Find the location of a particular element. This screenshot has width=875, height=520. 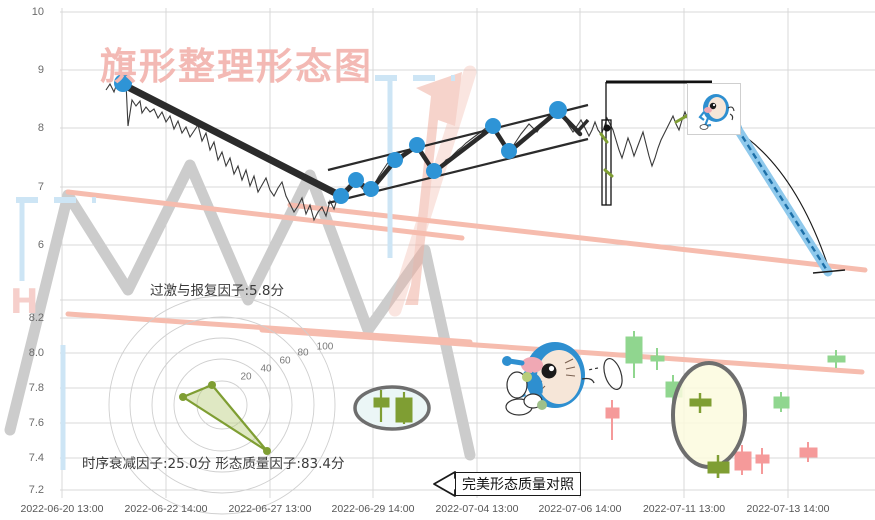

radar-area is located at coordinates (224, 417).